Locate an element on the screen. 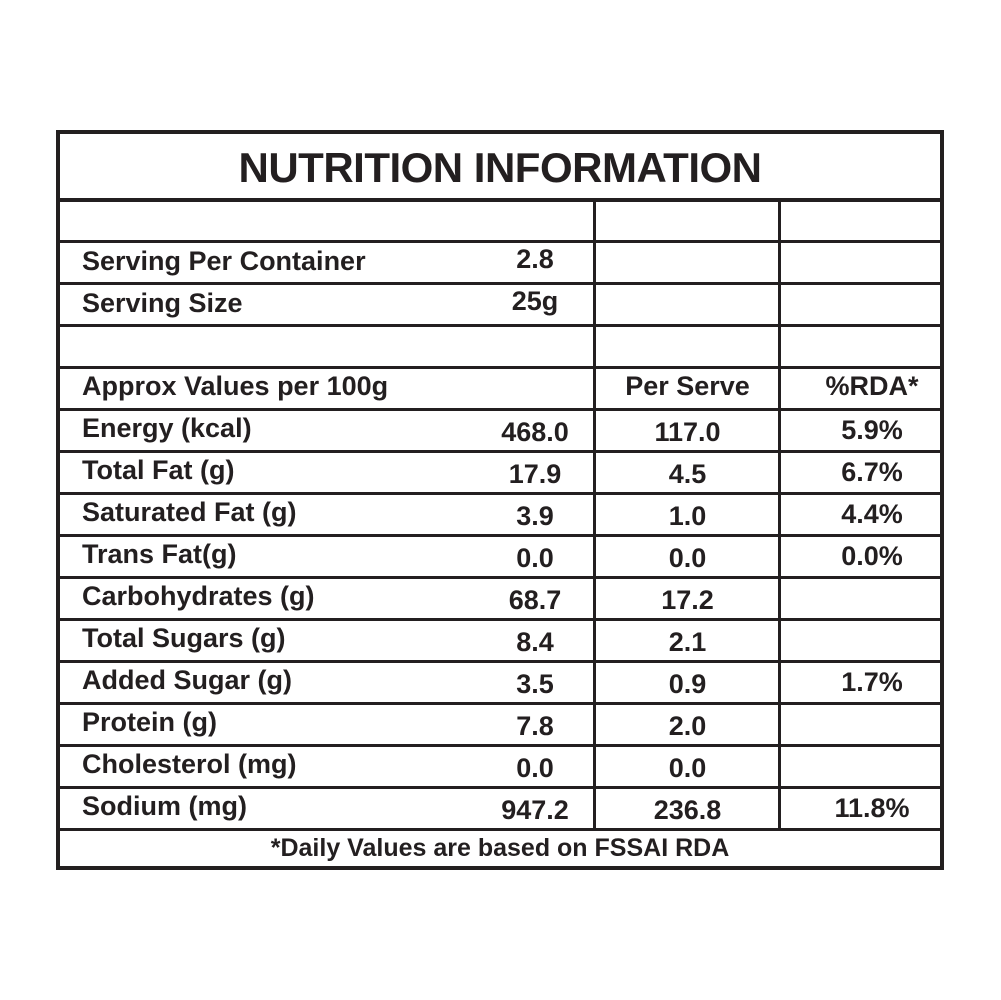 Image resolution: width=1001 pixels, height=1000 pixels. value-rda: 5.9% is located at coordinates (872, 430).